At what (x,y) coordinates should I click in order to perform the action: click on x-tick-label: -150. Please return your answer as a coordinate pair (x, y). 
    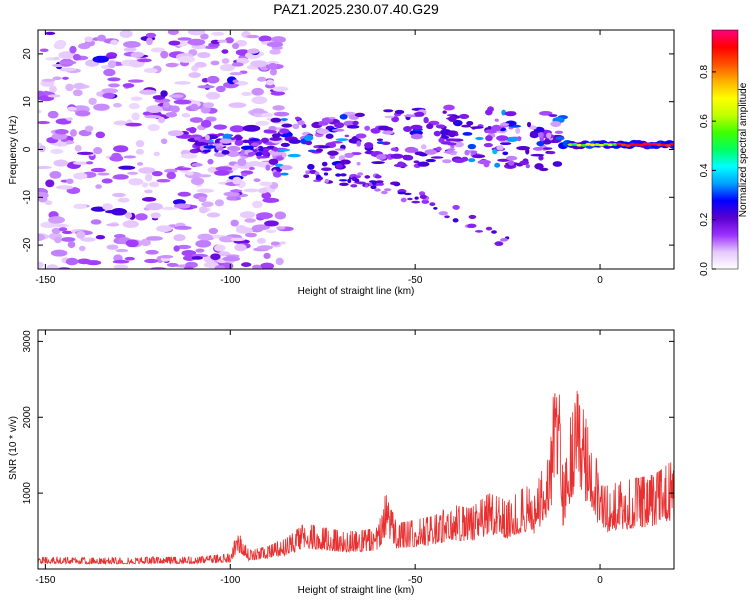
    Looking at the image, I should click on (45, 580).